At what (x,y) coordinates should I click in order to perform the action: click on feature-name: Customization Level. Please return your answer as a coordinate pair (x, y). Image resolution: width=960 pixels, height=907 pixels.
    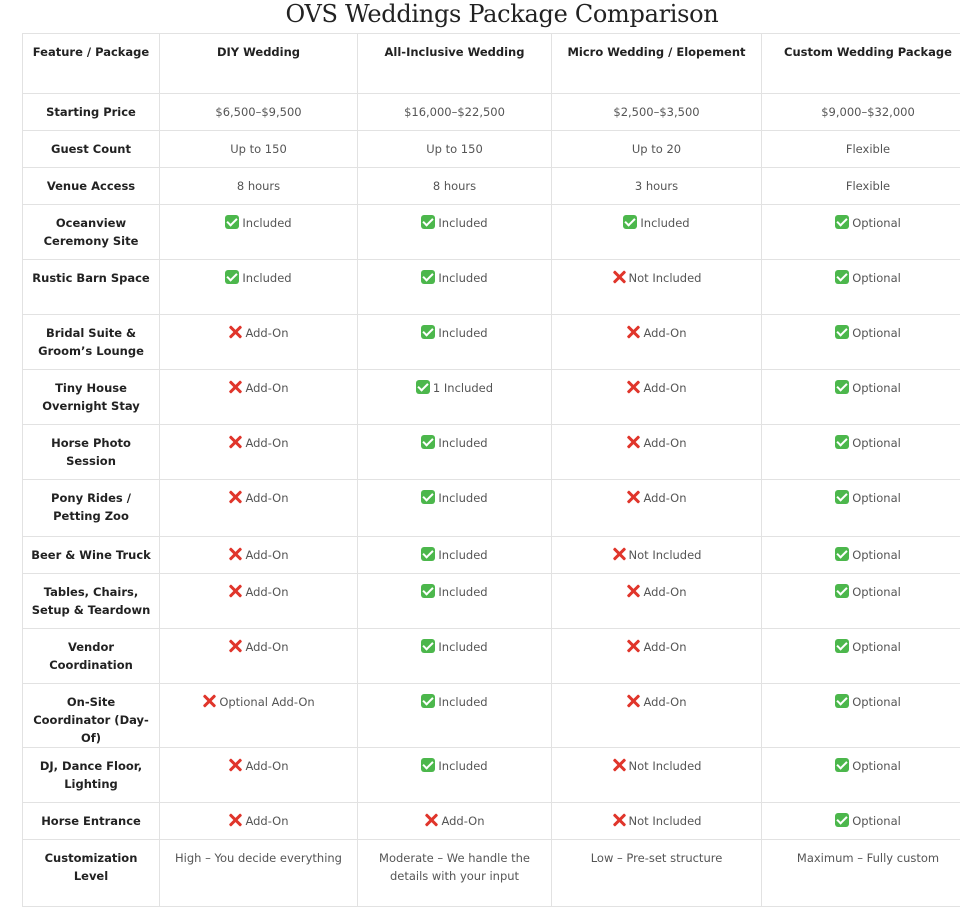
    Looking at the image, I should click on (91, 873).